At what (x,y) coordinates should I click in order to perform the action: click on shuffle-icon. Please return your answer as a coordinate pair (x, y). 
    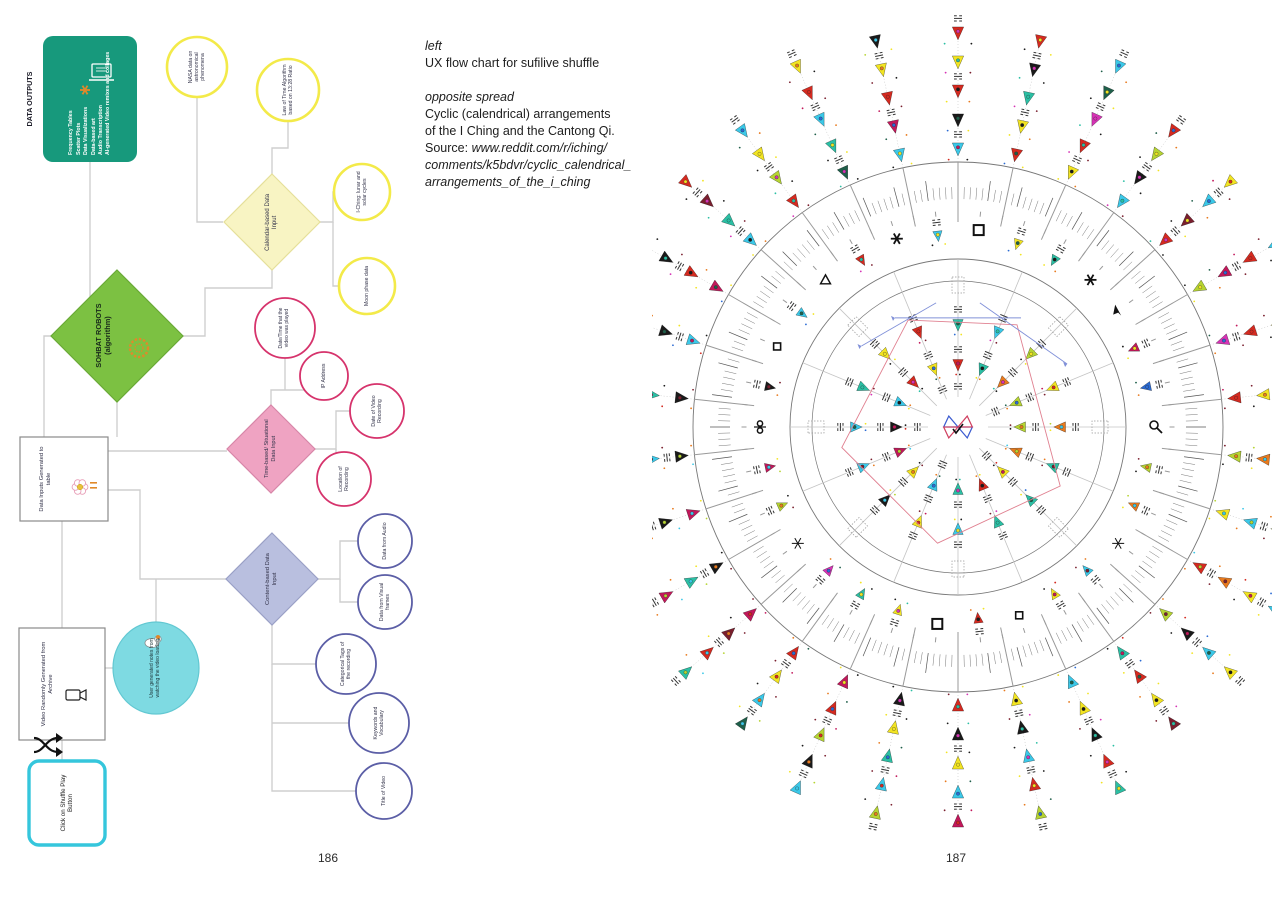
    Looking at the image, I should click on (48, 745).